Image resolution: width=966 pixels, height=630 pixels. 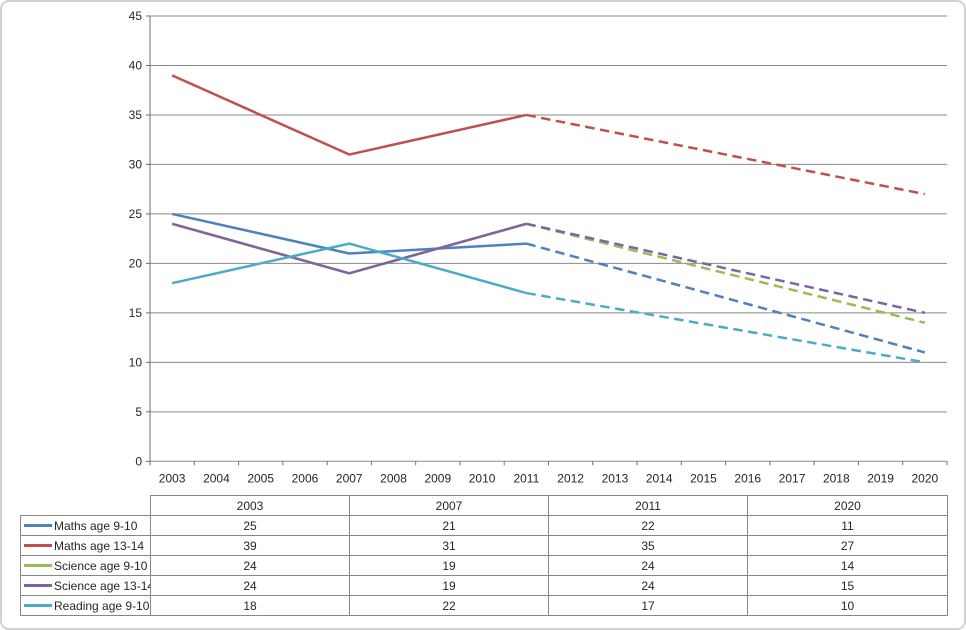 What do you see at coordinates (172, 478) in the screenshot?
I see `svg-text: 2003` at bounding box center [172, 478].